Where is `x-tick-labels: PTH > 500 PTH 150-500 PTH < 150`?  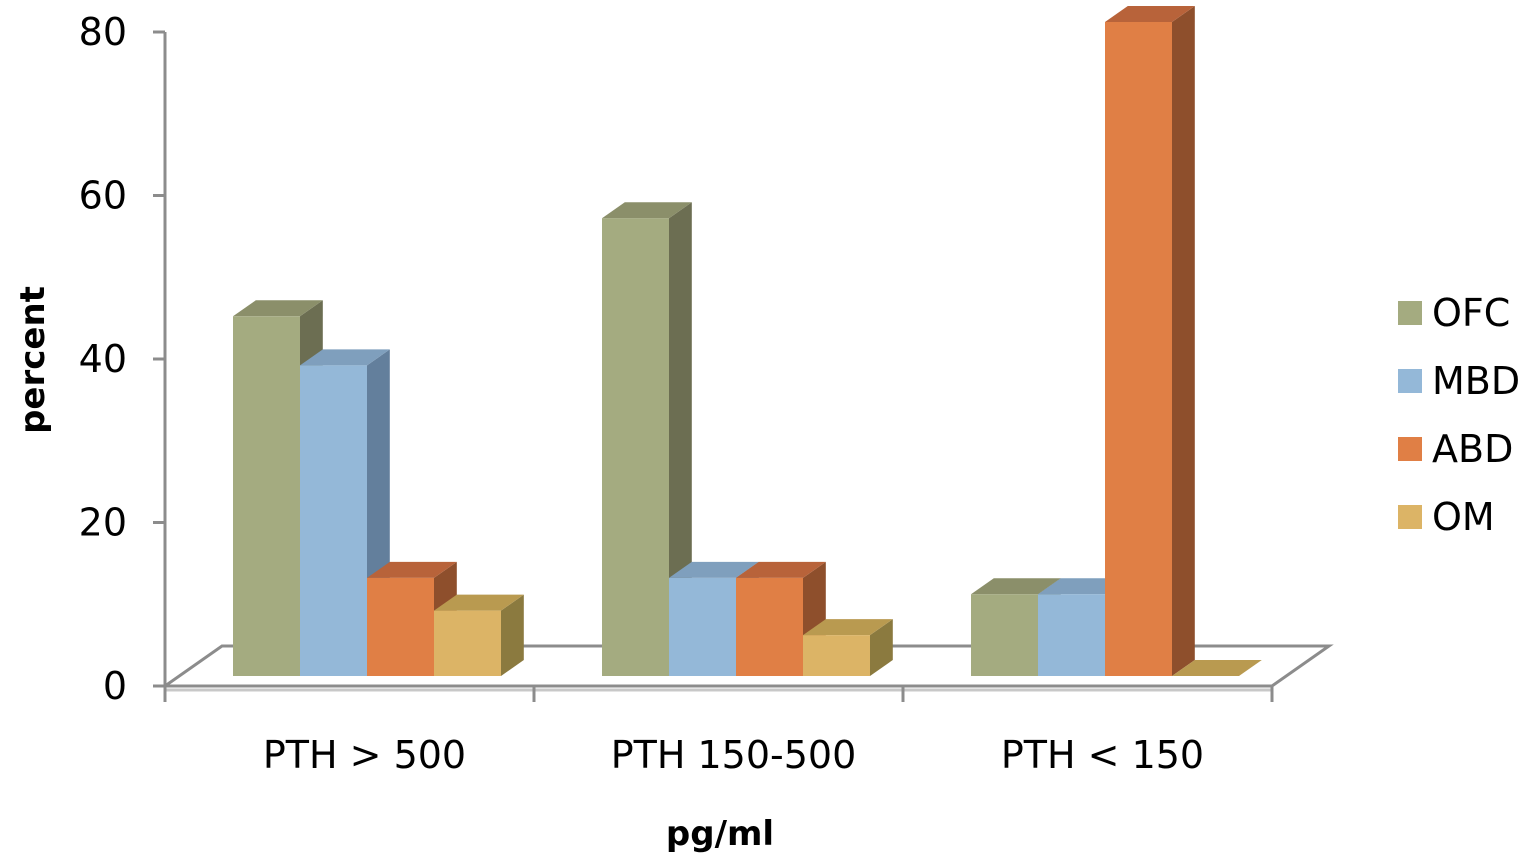
x-tick-labels: PTH > 500 PTH 150-500 PTH < 150 is located at coordinates (733, 755).